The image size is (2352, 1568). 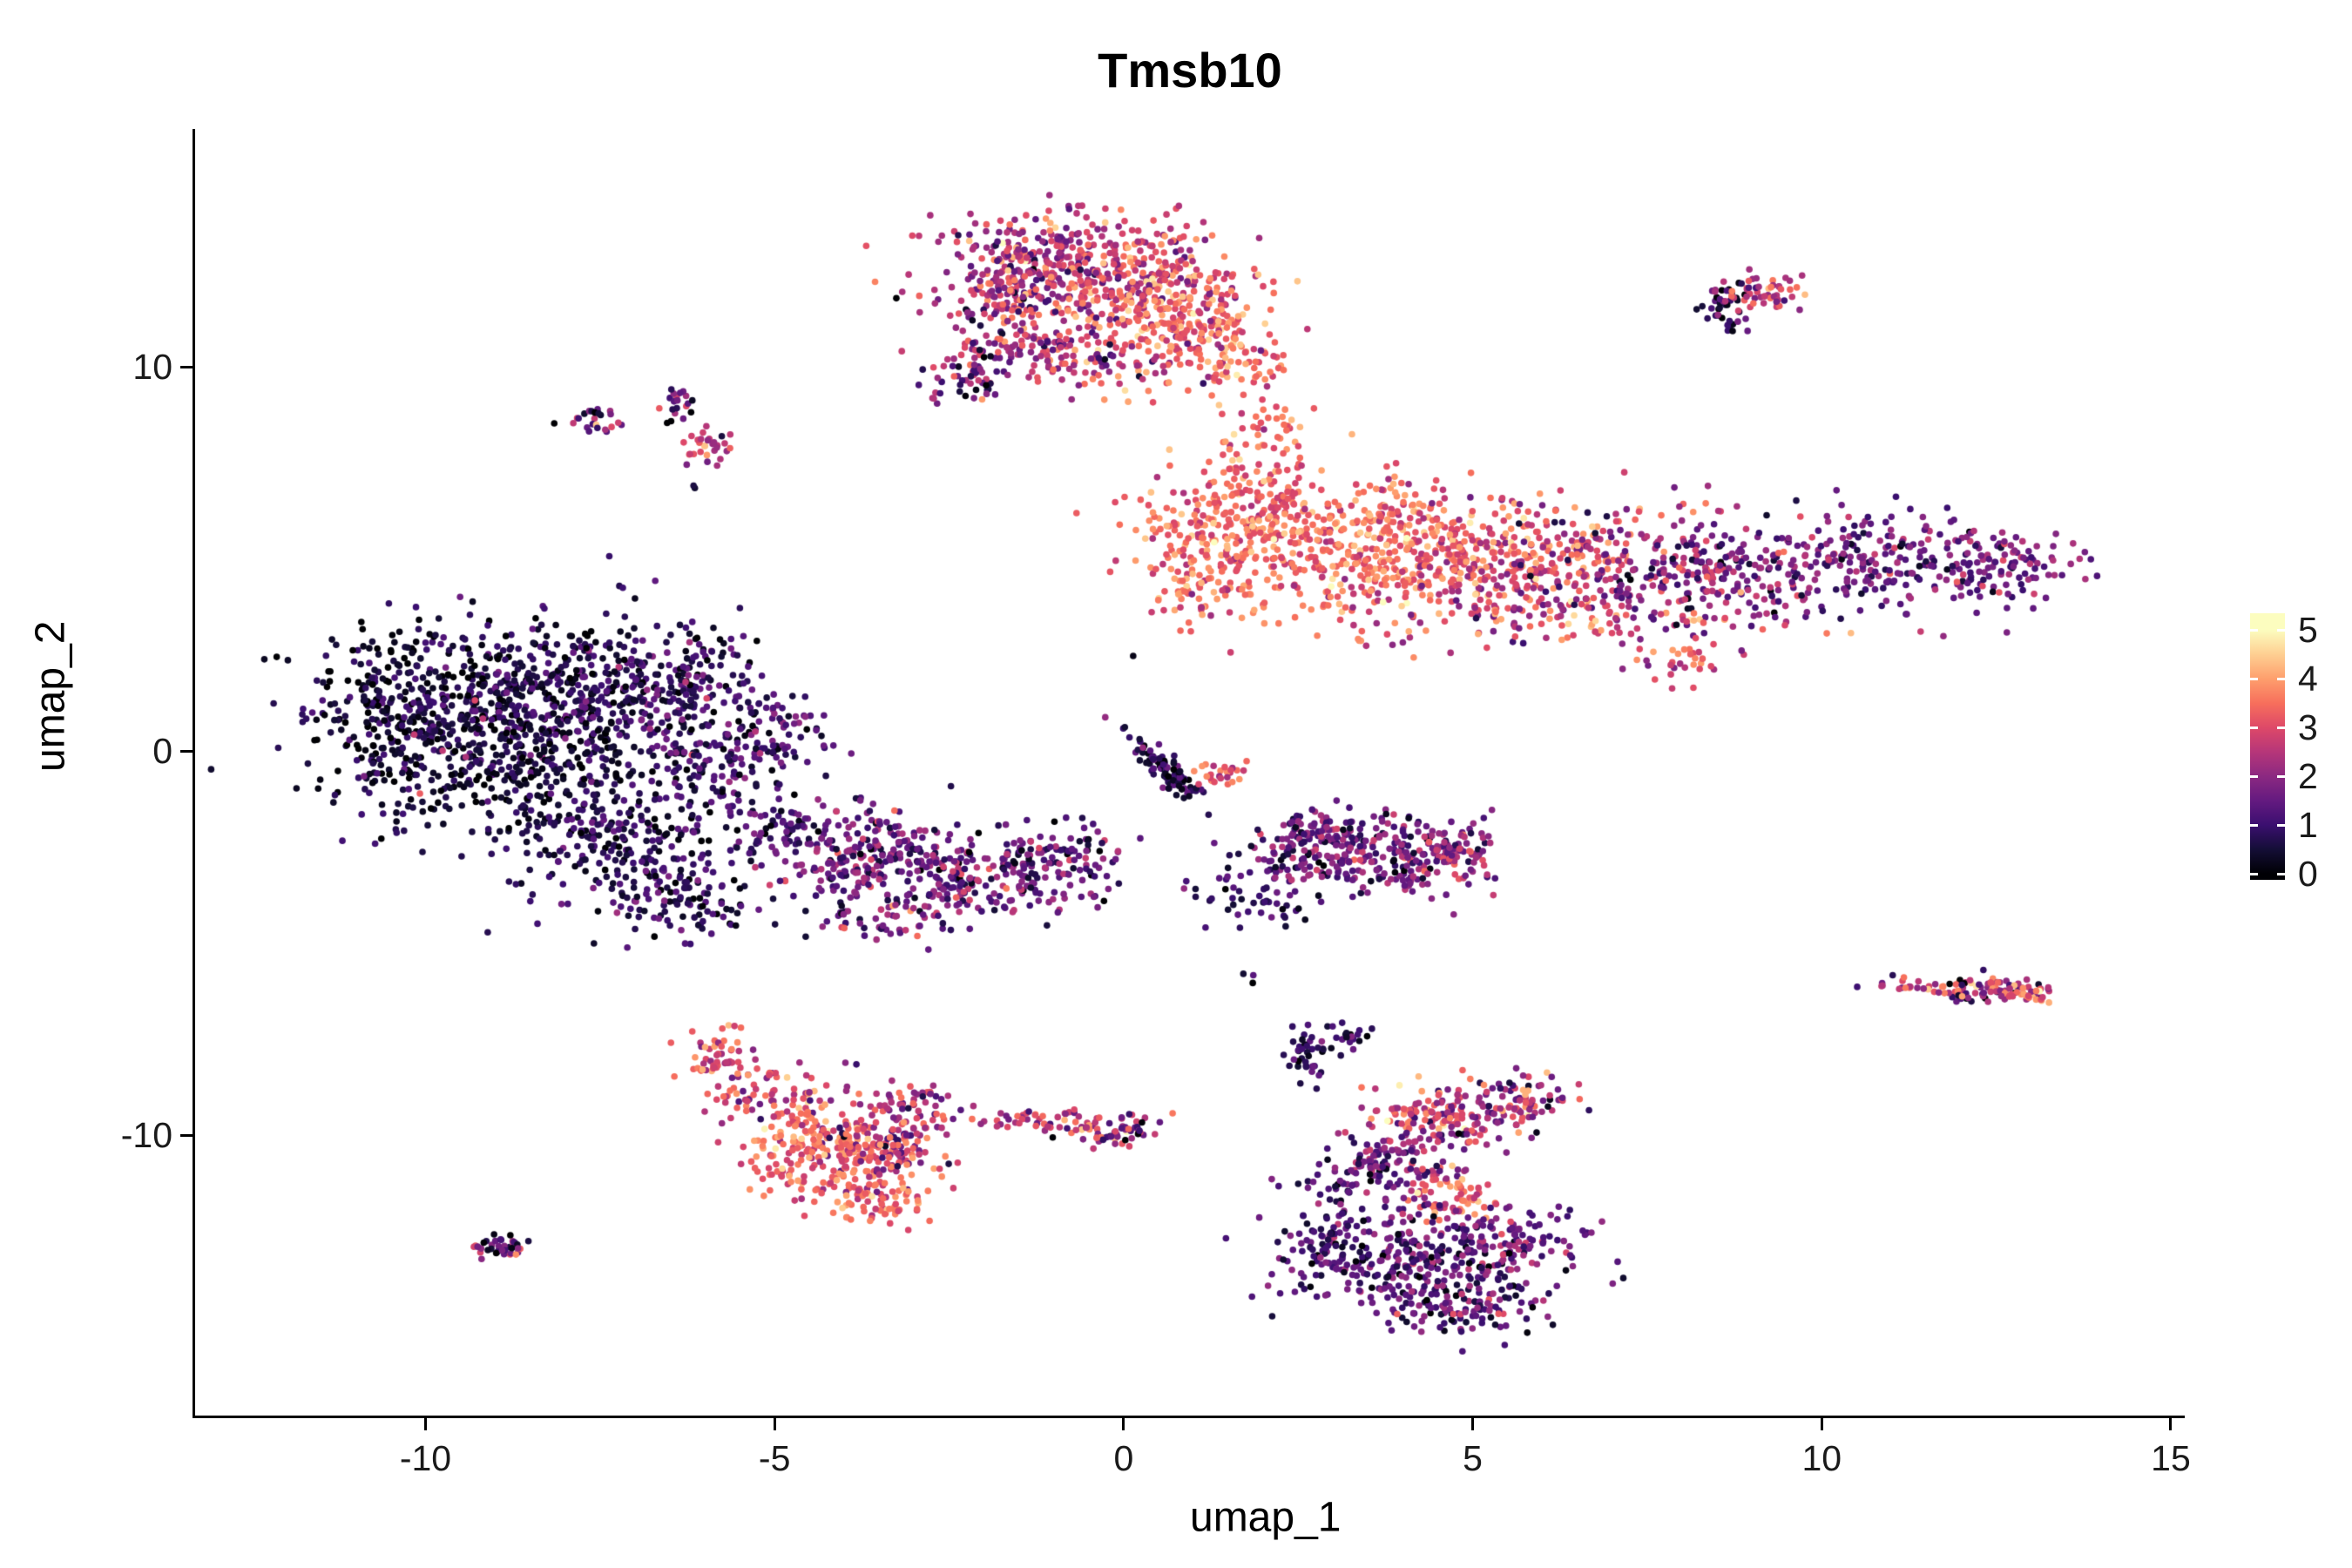 What do you see at coordinates (2171, 1458) in the screenshot?
I see `x-tick-label: 15` at bounding box center [2171, 1458].